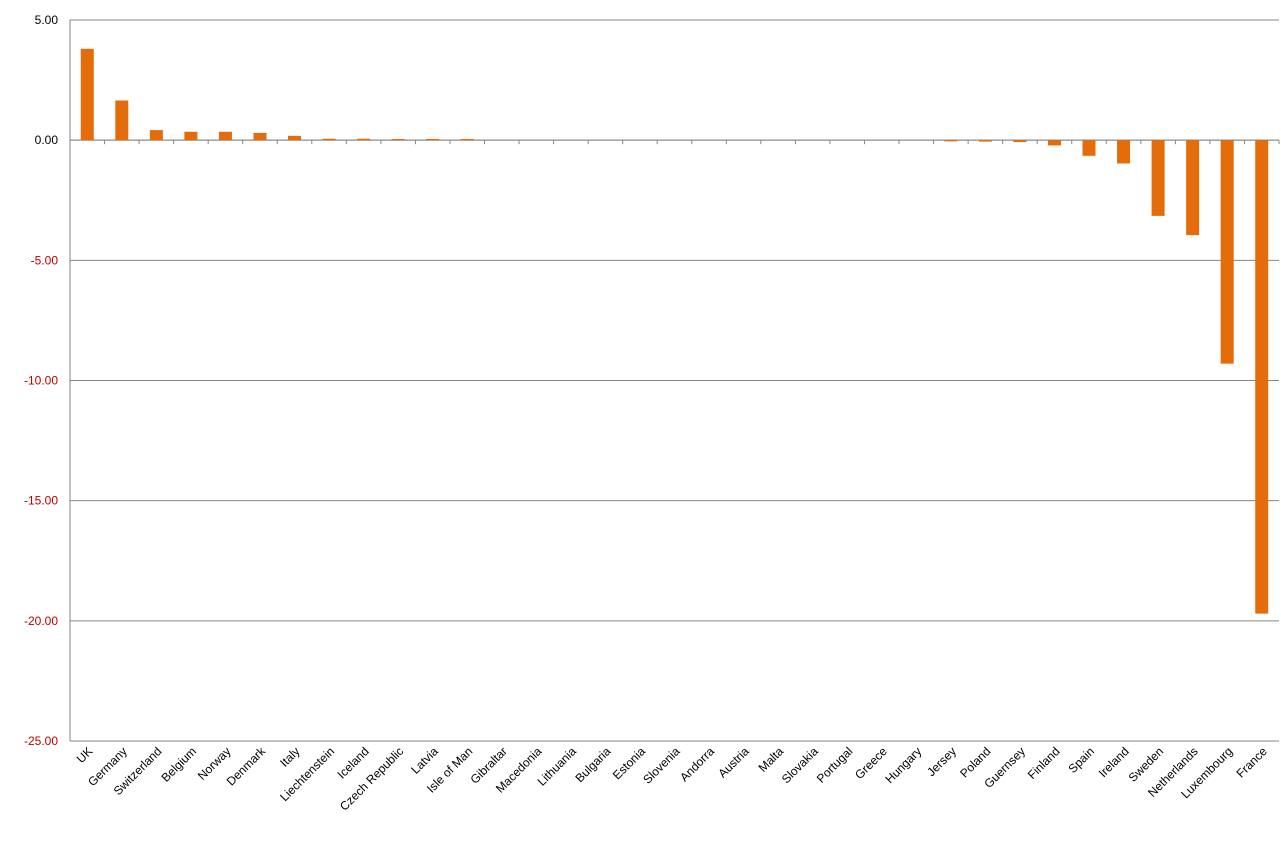 The image size is (1281, 841). What do you see at coordinates (246, 766) in the screenshot?
I see `x-tick-label: Denmark` at bounding box center [246, 766].